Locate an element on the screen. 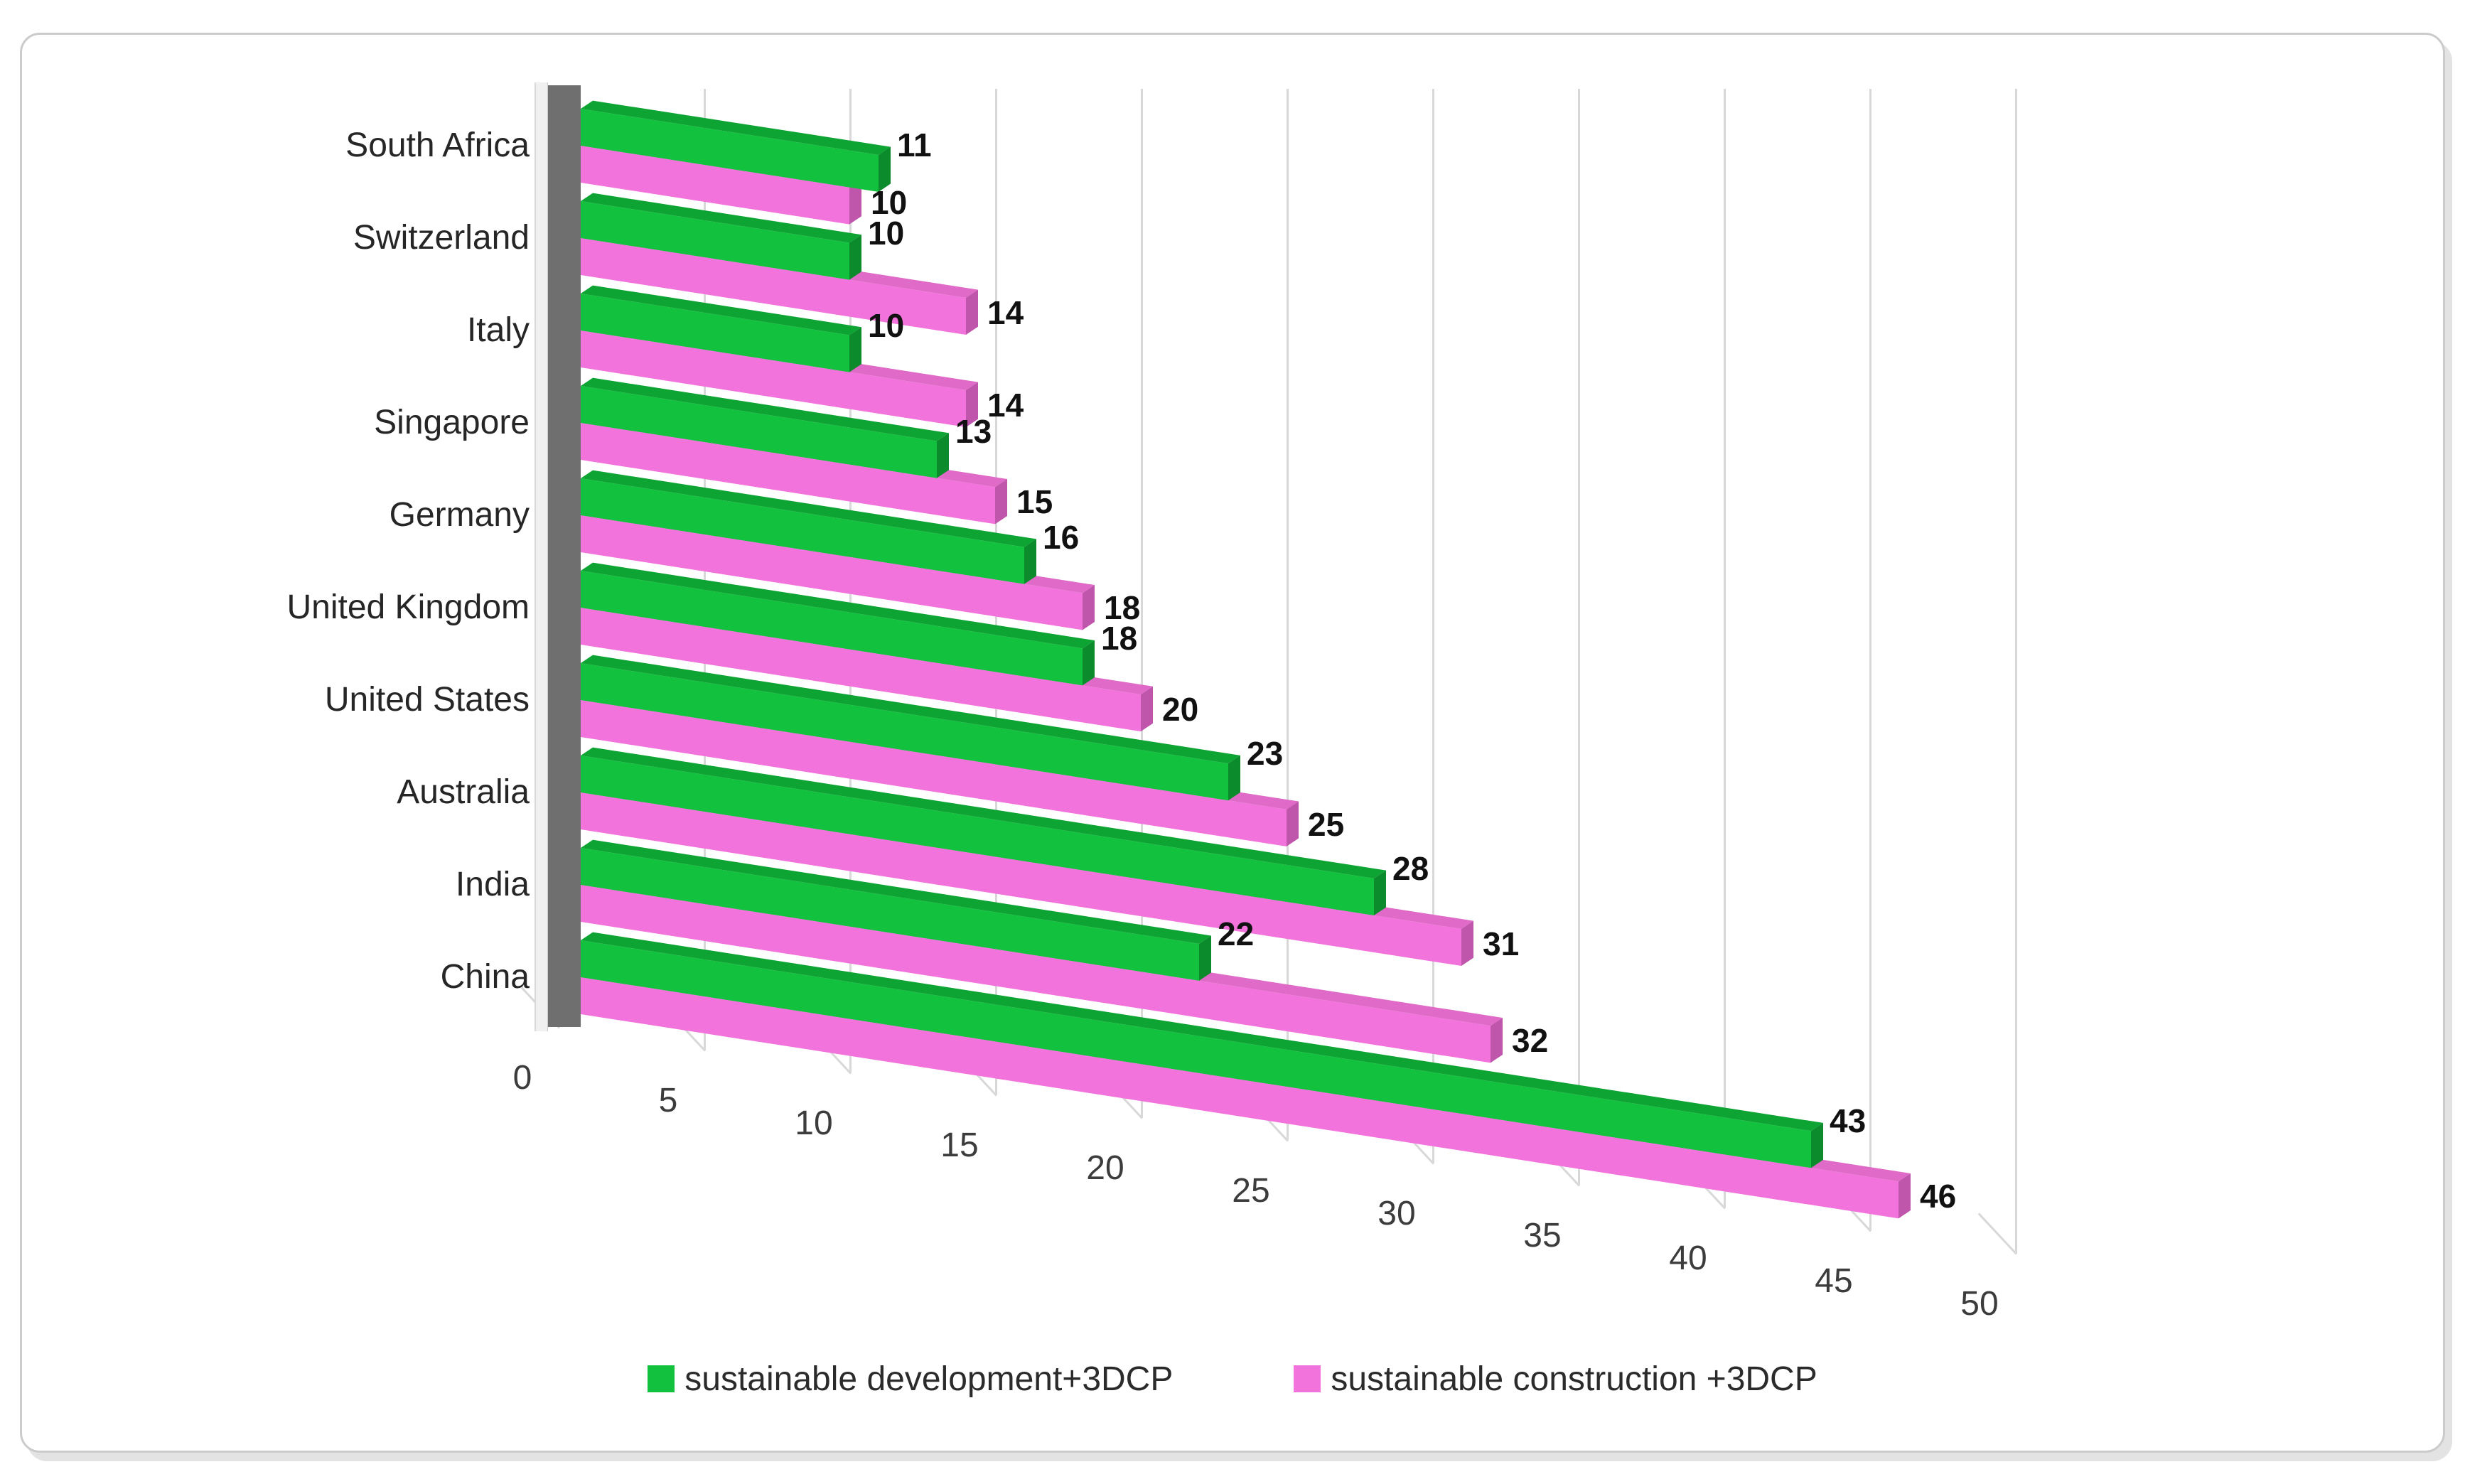  x-tick-label-45: 45 is located at coordinates (1834, 1281).